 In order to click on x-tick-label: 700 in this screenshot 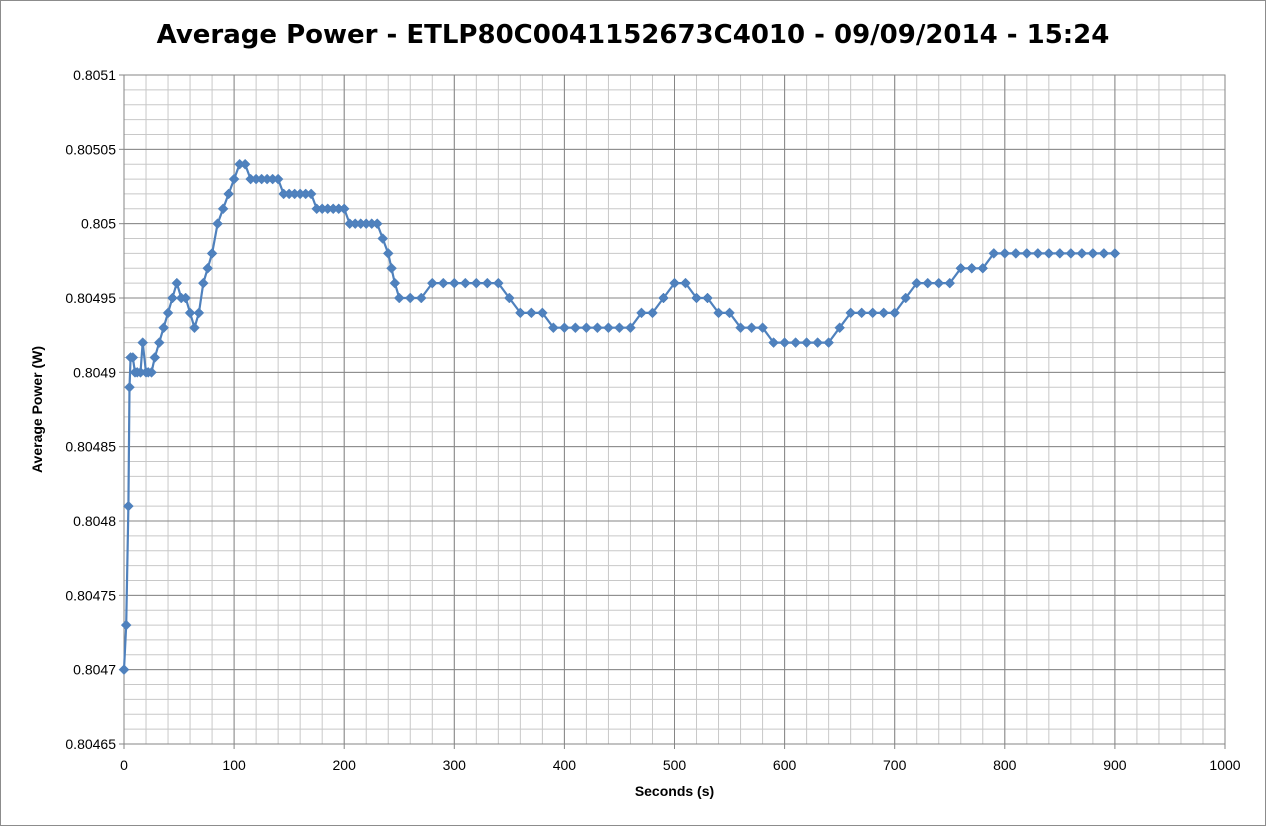, I will do `click(895, 765)`.